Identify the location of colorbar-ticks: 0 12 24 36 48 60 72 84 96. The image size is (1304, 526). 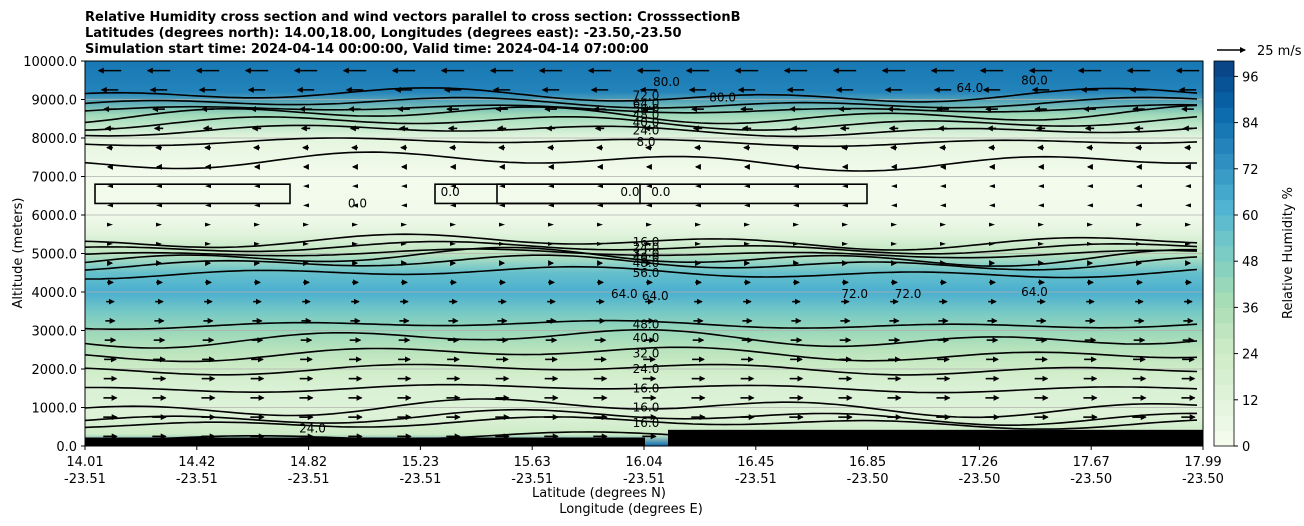
(1246, 262).